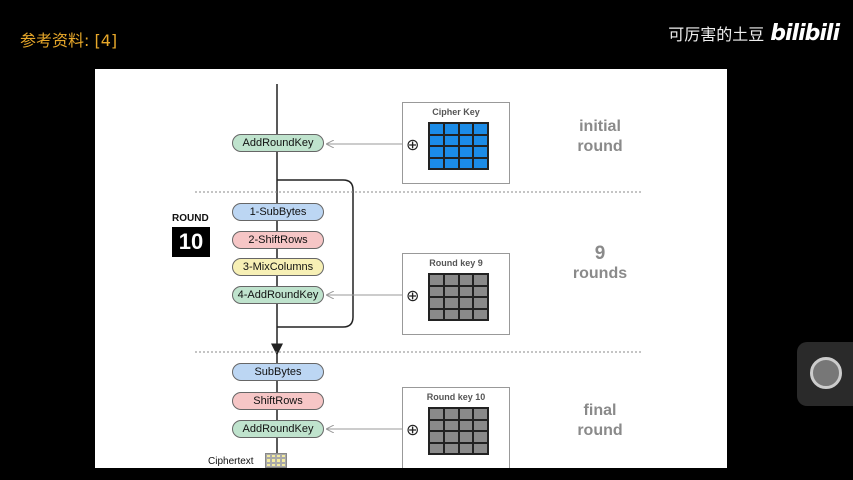  I want to click on bilibili-watermark: 可厉害的土豆 bilibili, so click(754, 33).